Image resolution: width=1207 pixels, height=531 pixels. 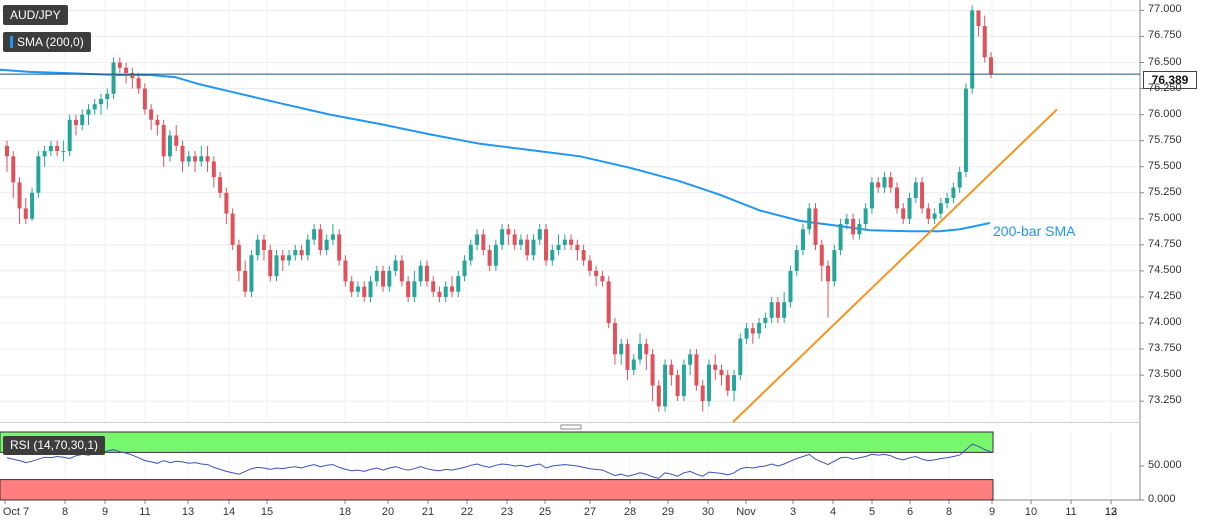 I want to click on x-tick-label: 9, so click(x=105, y=512).